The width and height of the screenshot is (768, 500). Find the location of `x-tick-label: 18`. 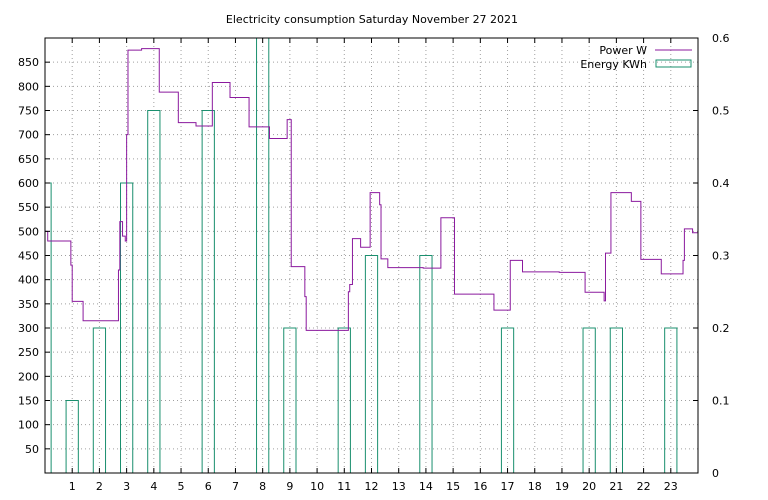

x-tick-label: 18 is located at coordinates (535, 486).